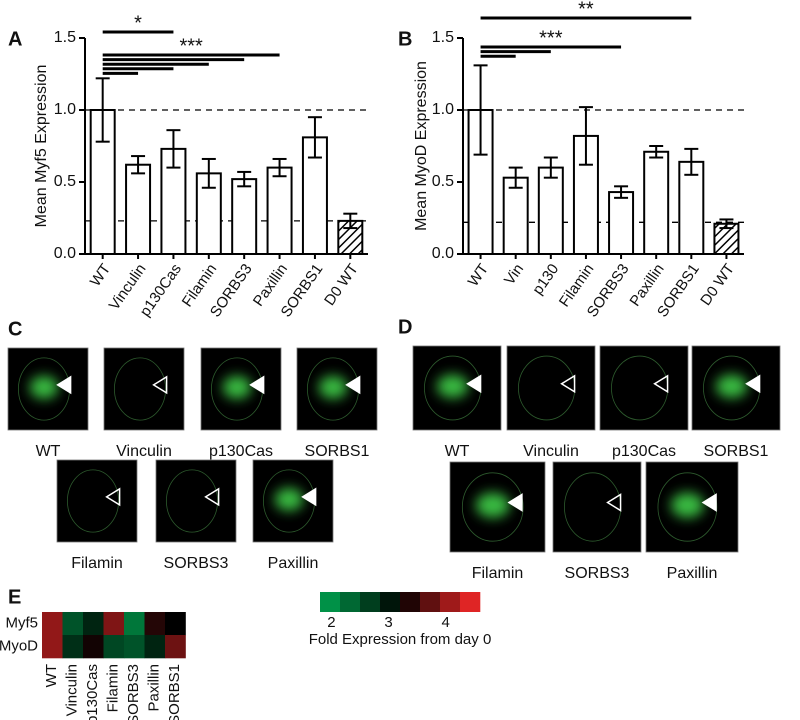 This screenshot has width=800, height=720. I want to click on panel-letter: E, so click(14, 597).